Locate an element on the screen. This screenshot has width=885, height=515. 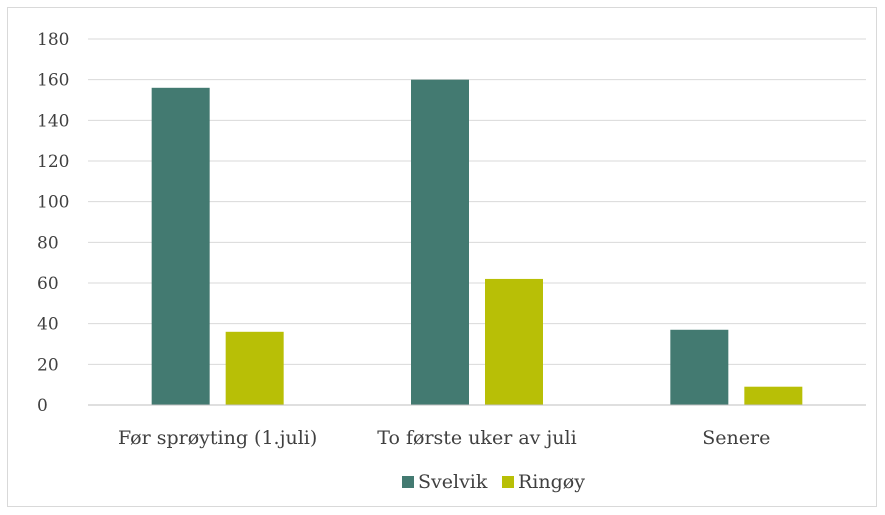
legend-label: Ringøy is located at coordinates (551, 482).